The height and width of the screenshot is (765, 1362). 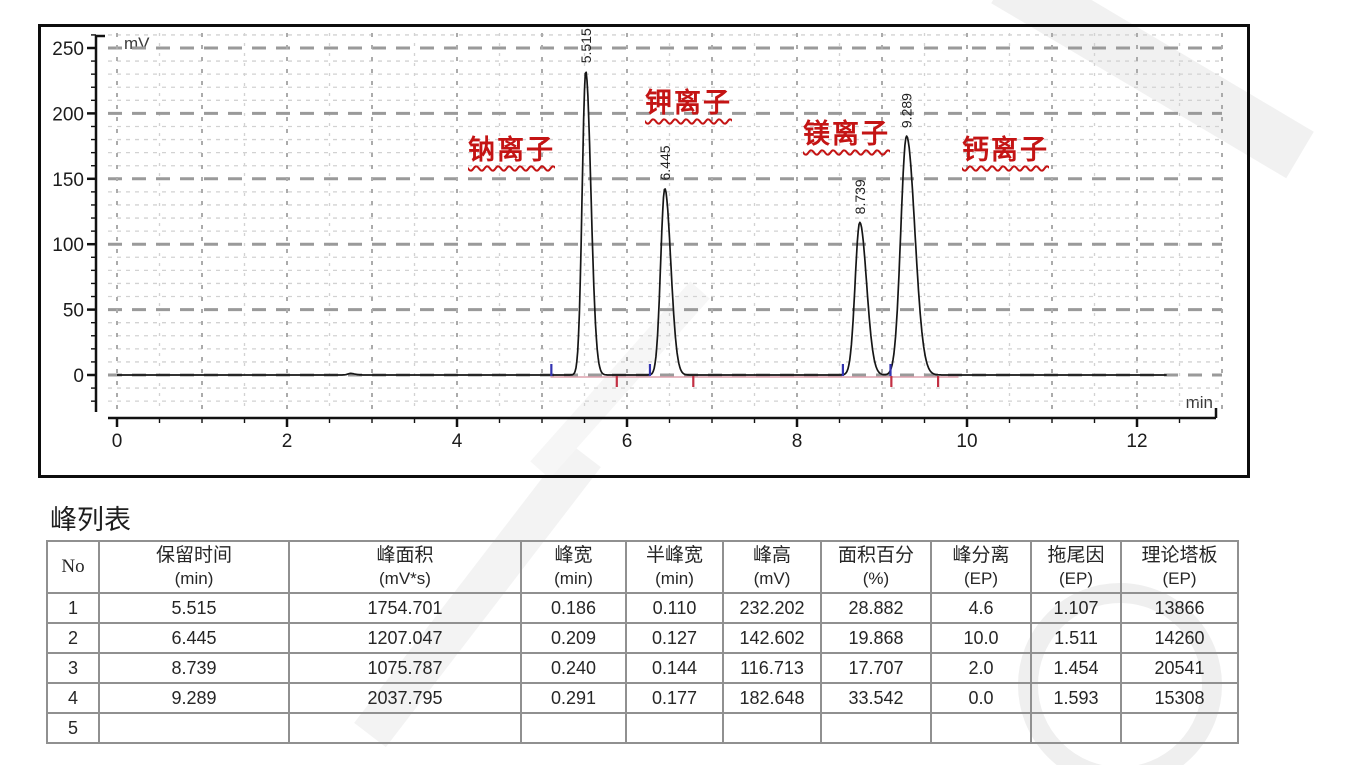 What do you see at coordinates (981, 668) in the screenshot?
I see `peak-table-cell: 2.0` at bounding box center [981, 668].